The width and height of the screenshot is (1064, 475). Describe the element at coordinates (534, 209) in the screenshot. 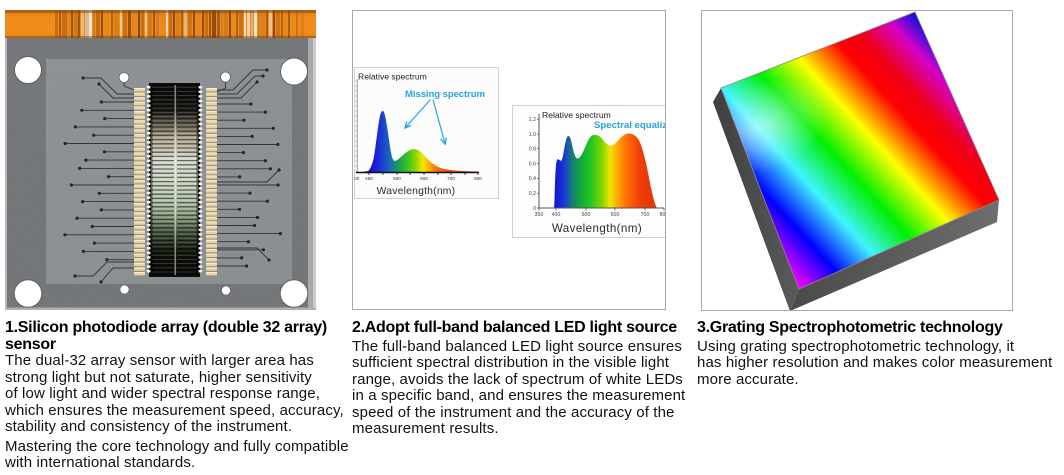

I see `svg-text: 0` at that location.